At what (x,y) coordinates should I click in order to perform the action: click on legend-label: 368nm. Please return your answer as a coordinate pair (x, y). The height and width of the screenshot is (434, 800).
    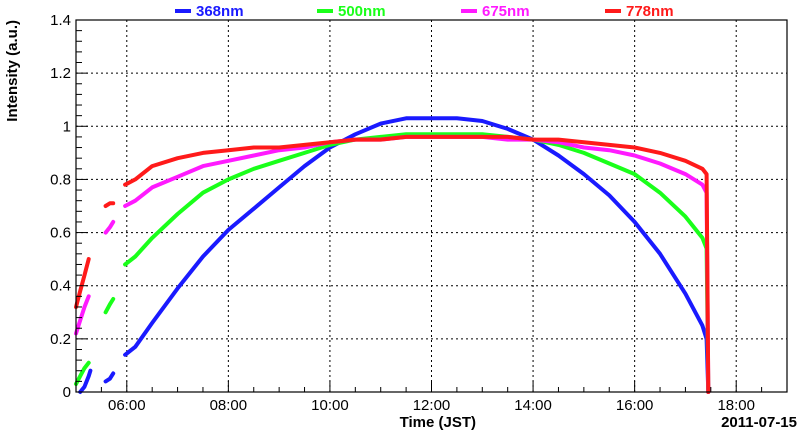
    Looking at the image, I should click on (220, 11).